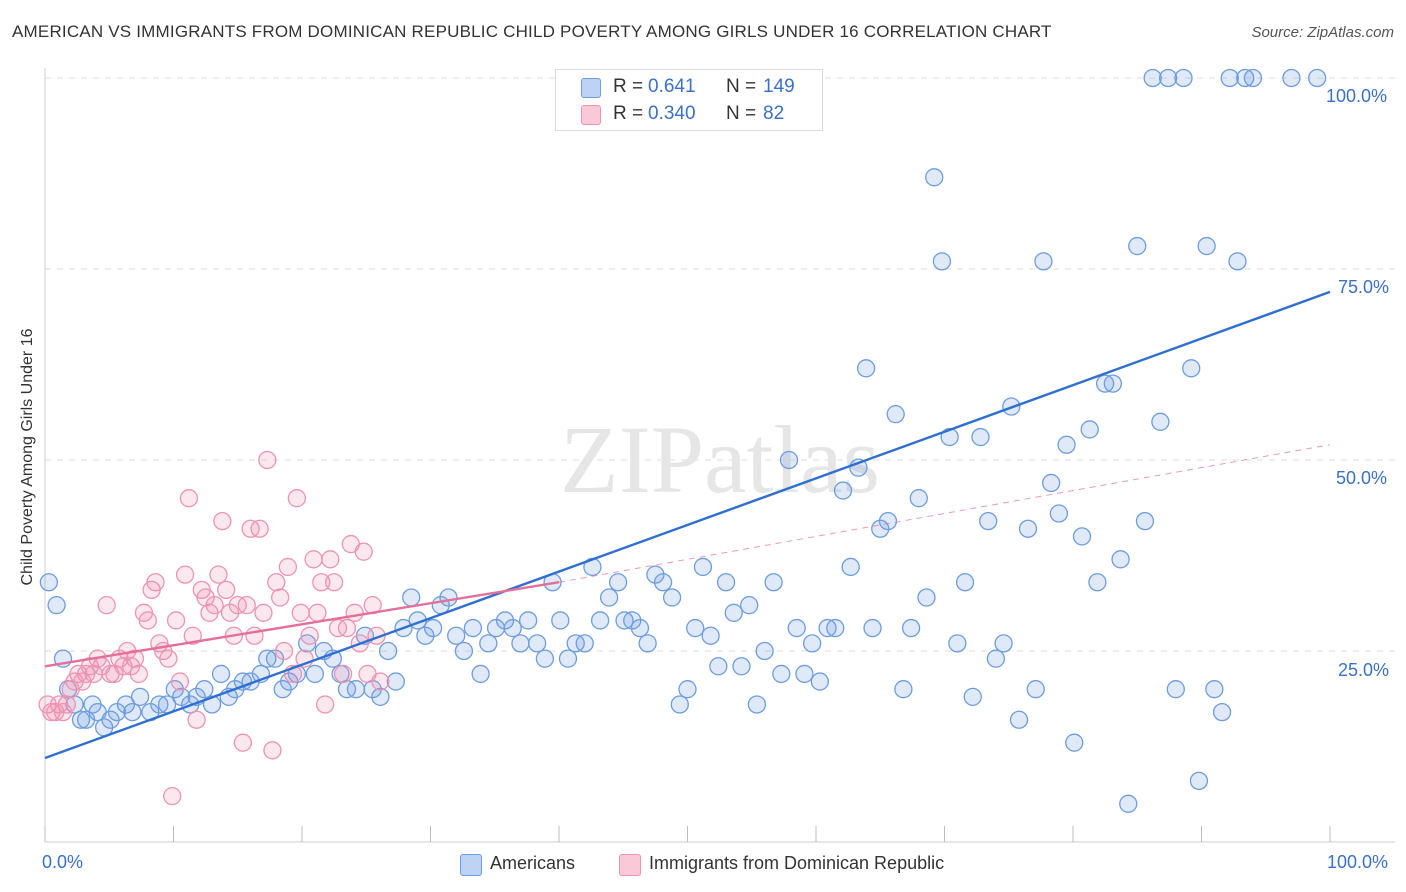  I want to click on correlation-legend: R = 0.641 N = 149 R = 0.340 N = 82, so click(689, 100).